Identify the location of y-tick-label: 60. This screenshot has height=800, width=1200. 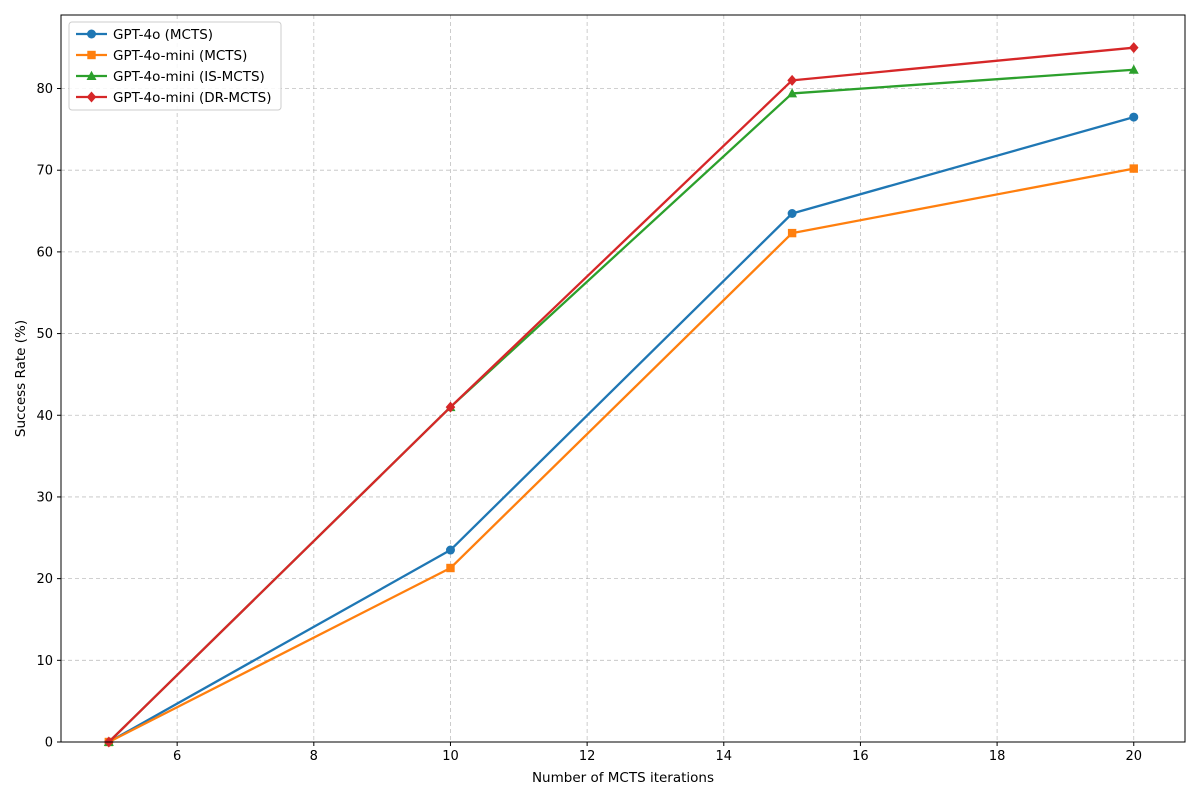
(44, 252).